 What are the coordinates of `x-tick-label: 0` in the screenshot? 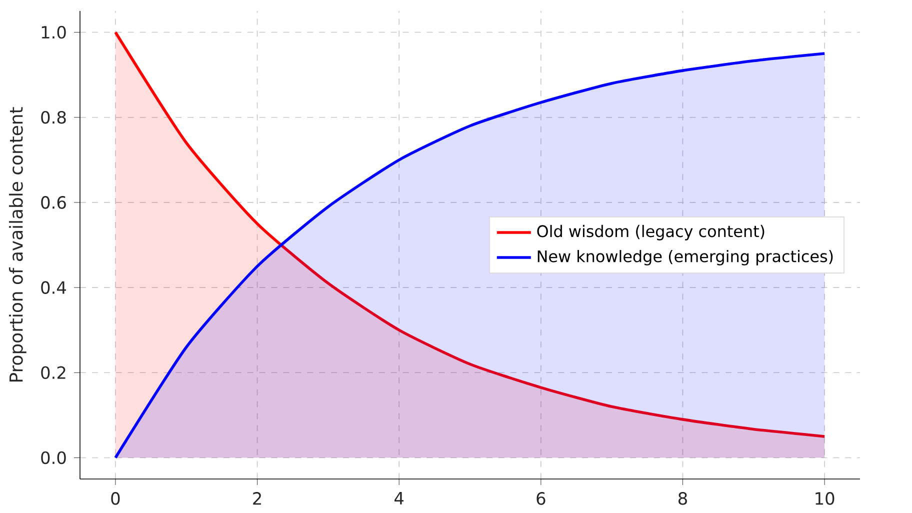 It's located at (115, 498).